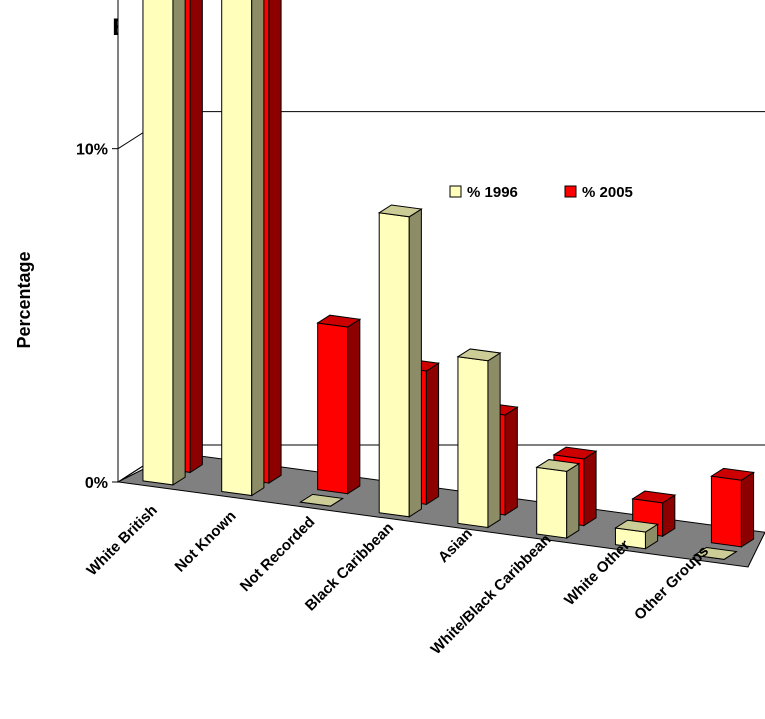 This screenshot has height=719, width=765. What do you see at coordinates (455, 545) in the screenshot?
I see `x-category-label: Asian` at bounding box center [455, 545].